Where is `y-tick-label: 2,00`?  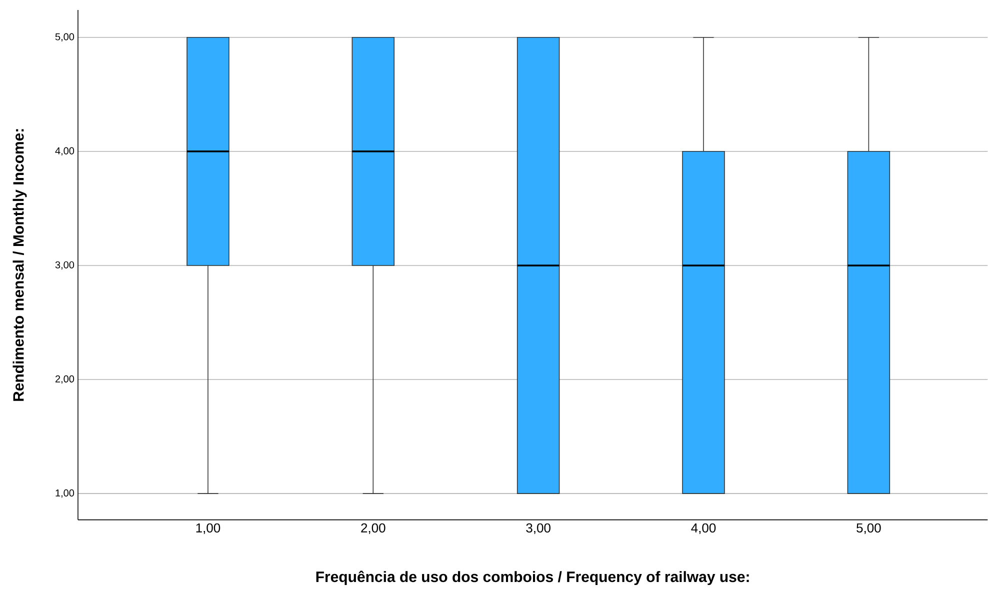
y-tick-label: 2,00 is located at coordinates (64, 379).